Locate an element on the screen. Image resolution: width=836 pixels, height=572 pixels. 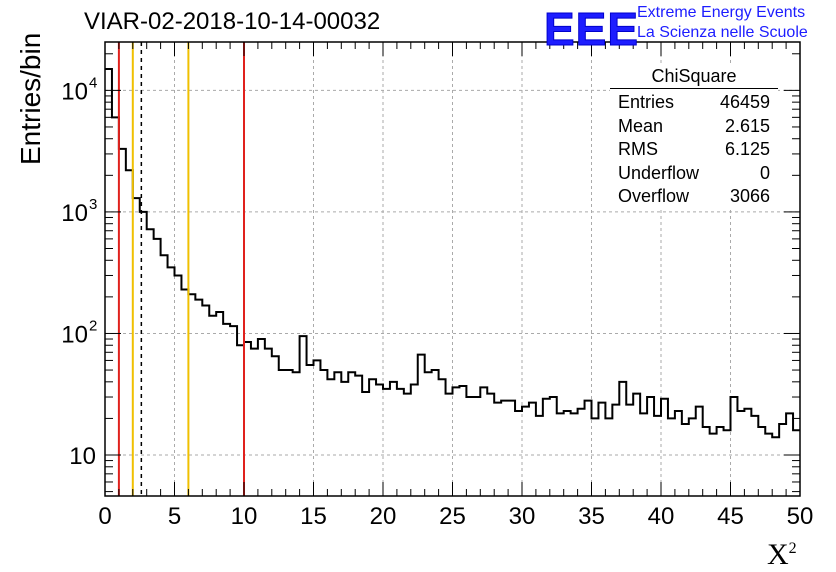
x-tick-label: 45 is located at coordinates (730, 516).